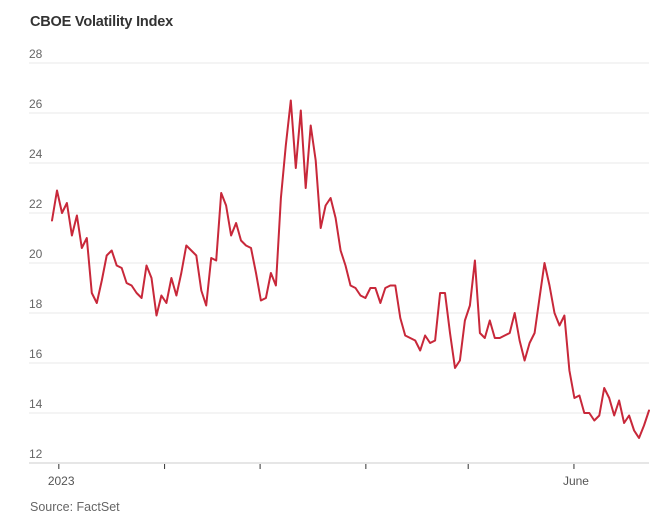  Describe the element at coordinates (318, 476) in the screenshot. I see `x-axis: 2023 June` at that location.